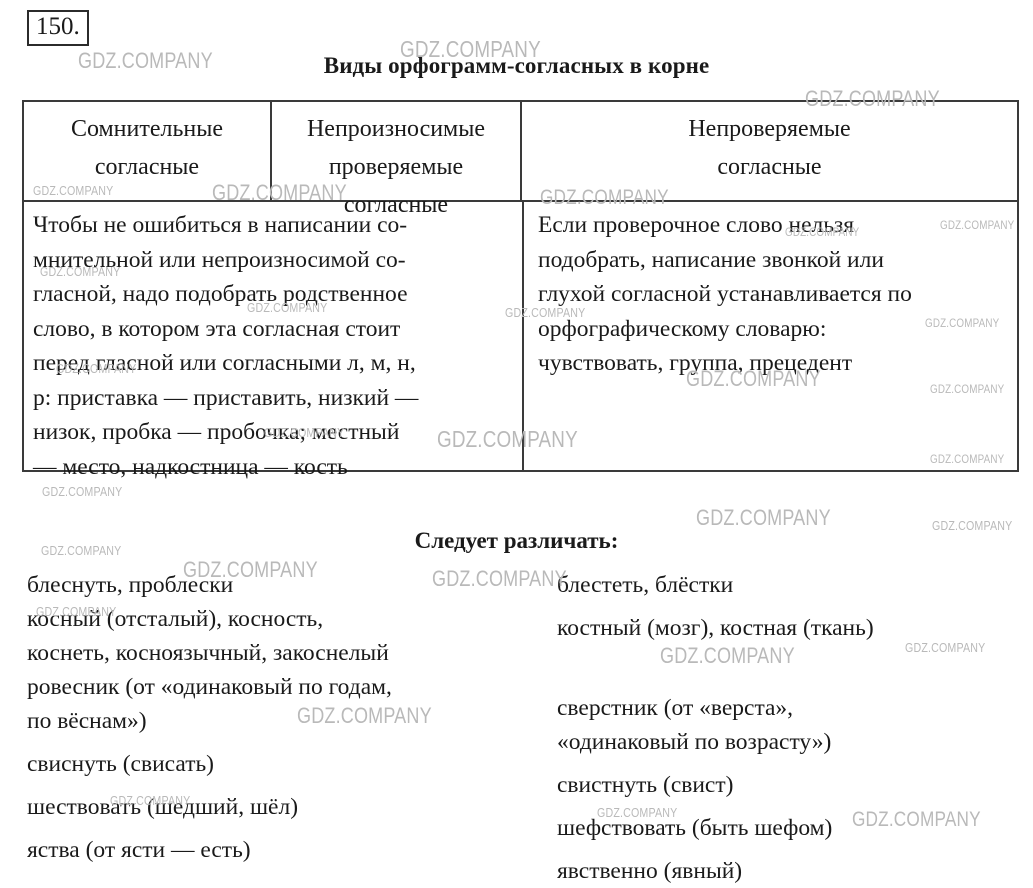  What do you see at coordinates (226, 397) in the screenshot?
I see `rule-line: р: приставка — приставить, низкий —` at bounding box center [226, 397].